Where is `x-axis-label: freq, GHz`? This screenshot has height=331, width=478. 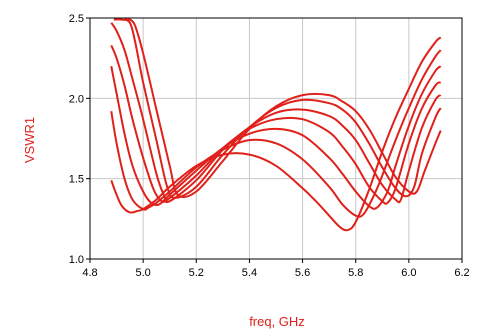 x-axis-label: freq, GHz is located at coordinates (277, 321).